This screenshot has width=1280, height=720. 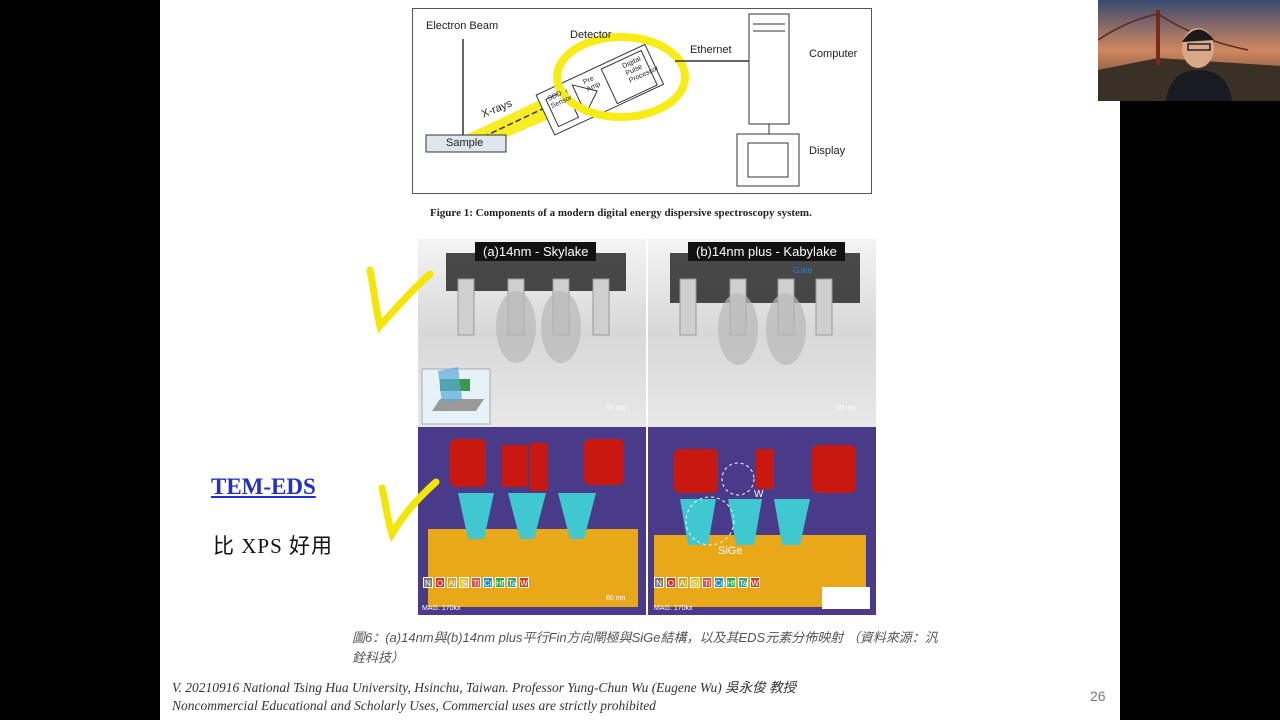 What do you see at coordinates (759, 494) in the screenshot?
I see `w-label: W` at bounding box center [759, 494].